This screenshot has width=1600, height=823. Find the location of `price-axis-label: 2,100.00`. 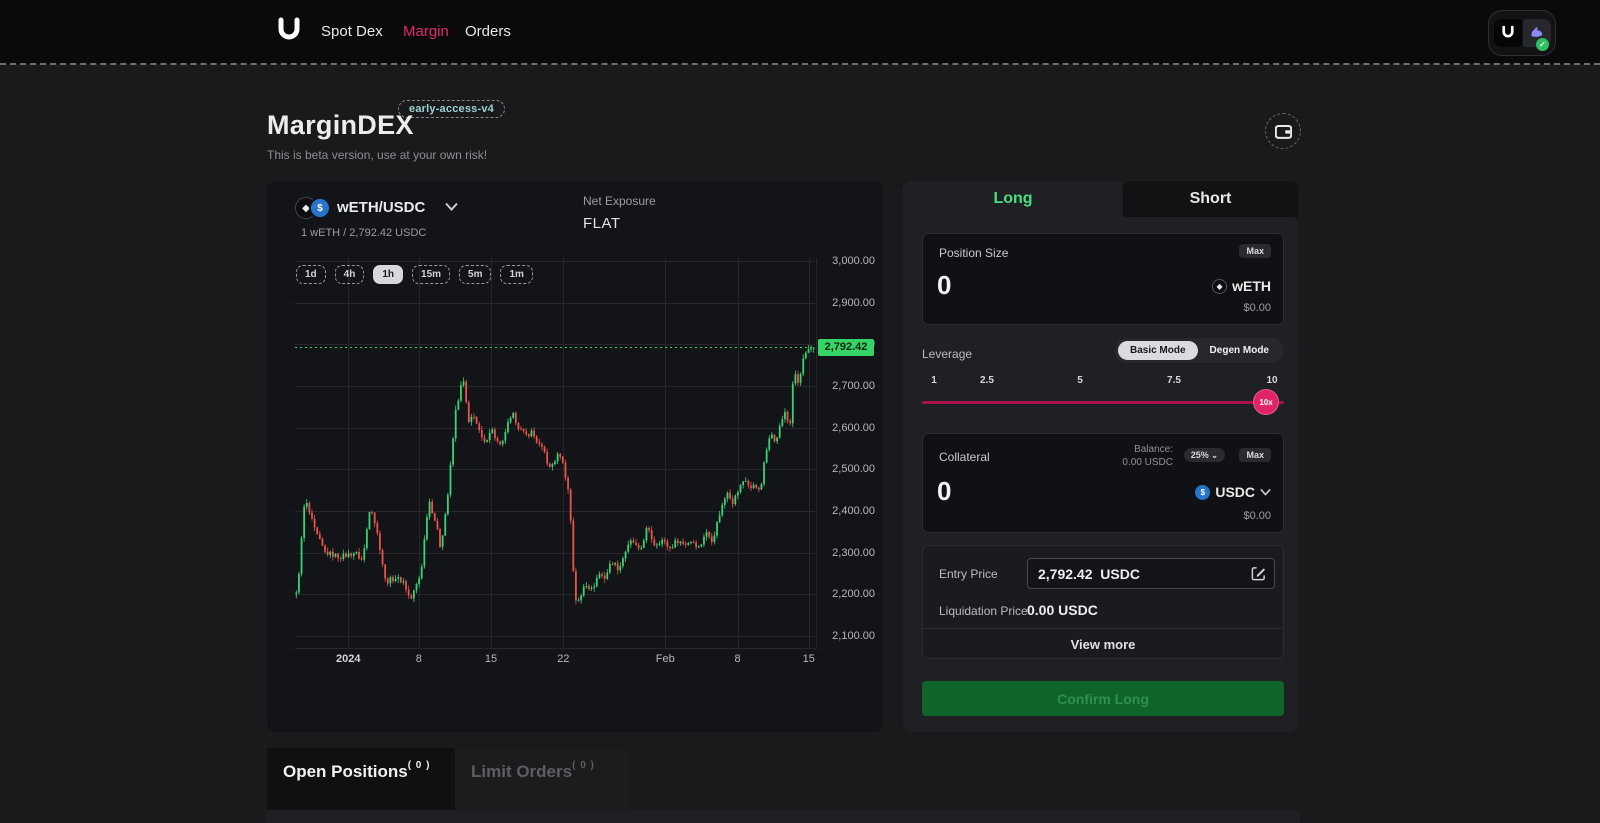

price-axis-label: 2,100.00 is located at coordinates (853, 636).